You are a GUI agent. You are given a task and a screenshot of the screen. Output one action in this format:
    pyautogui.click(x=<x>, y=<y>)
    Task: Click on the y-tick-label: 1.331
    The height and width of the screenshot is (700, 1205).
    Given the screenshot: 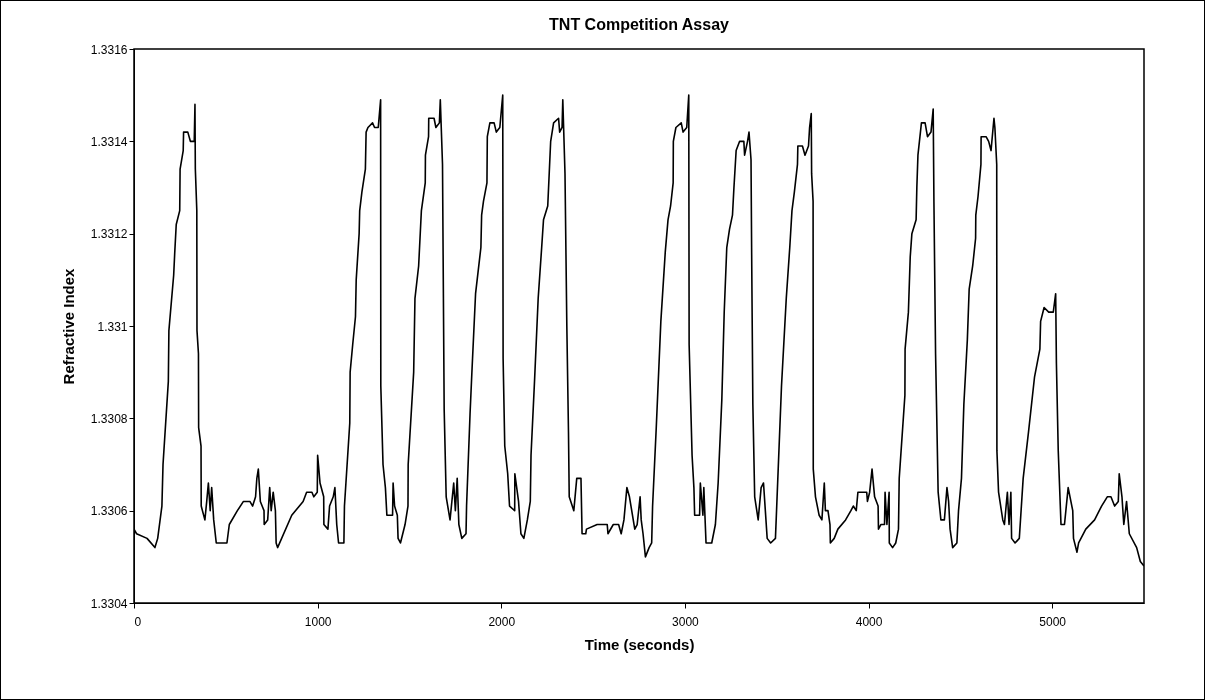 What is the action you would take?
    pyautogui.click(x=112, y=326)
    